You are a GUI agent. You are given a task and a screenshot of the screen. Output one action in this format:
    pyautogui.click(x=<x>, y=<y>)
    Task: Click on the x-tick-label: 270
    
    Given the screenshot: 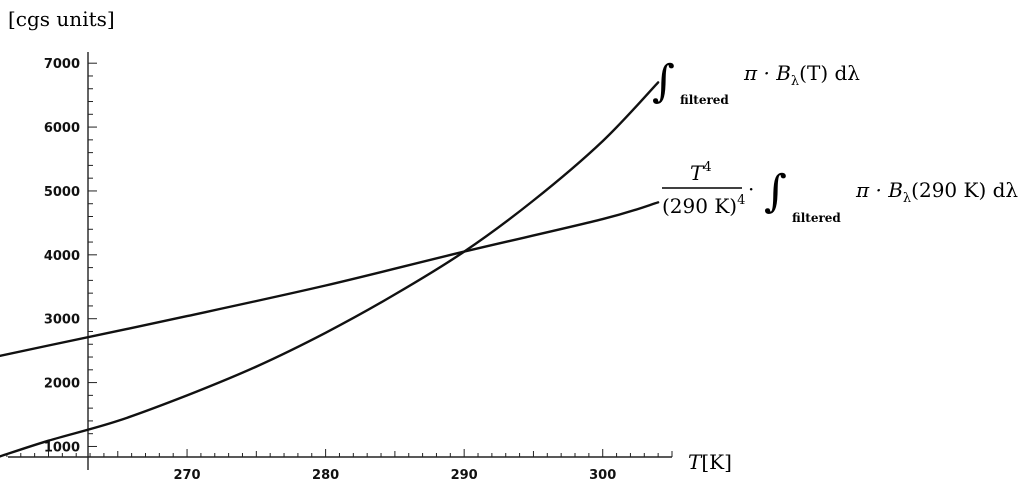 What is the action you would take?
    pyautogui.click(x=186, y=475)
    